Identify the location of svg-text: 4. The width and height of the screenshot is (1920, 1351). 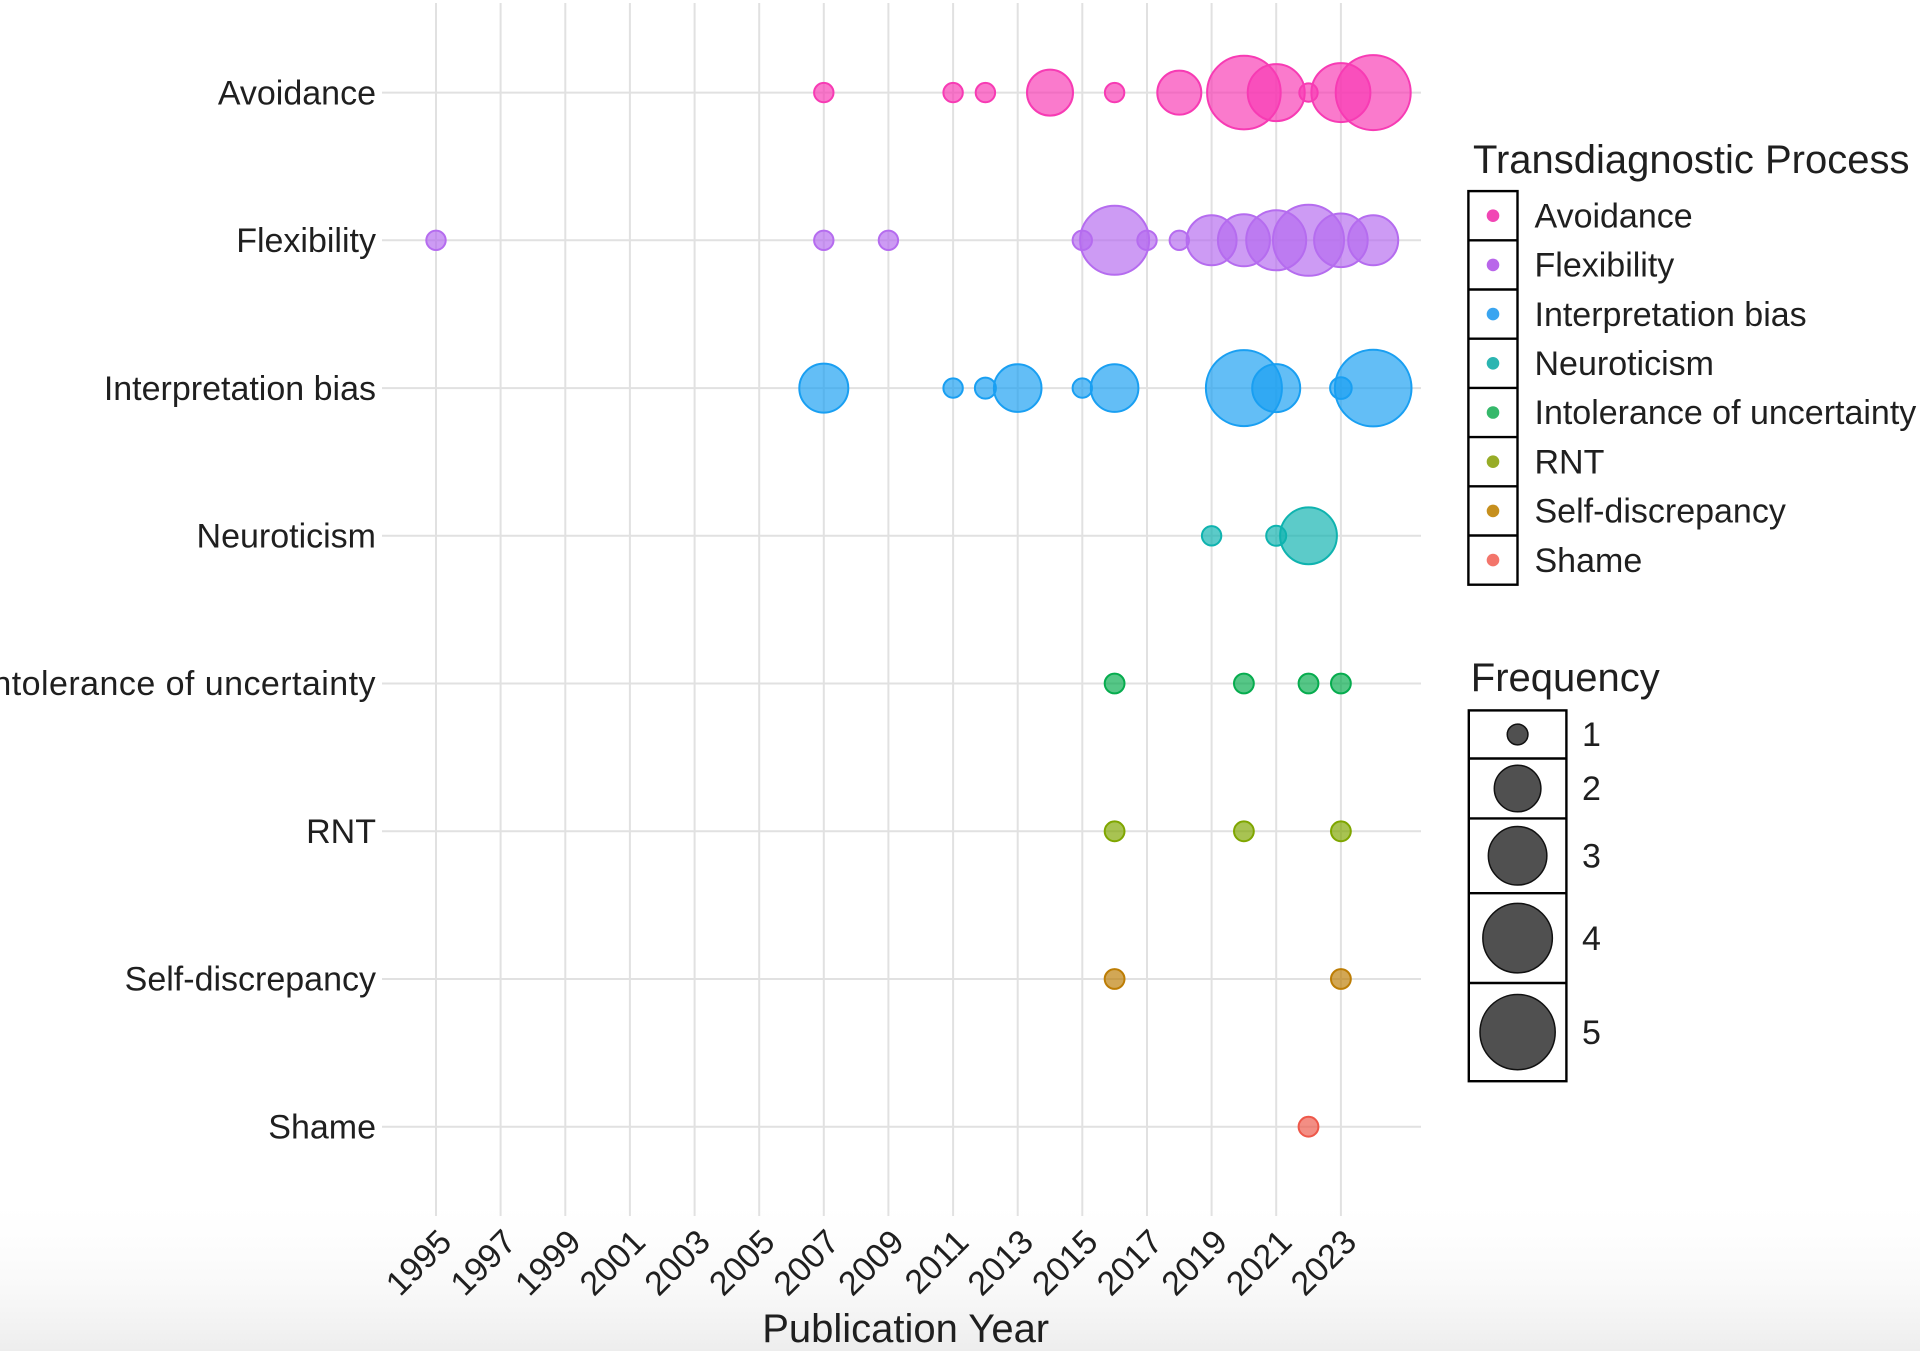
(1591, 939).